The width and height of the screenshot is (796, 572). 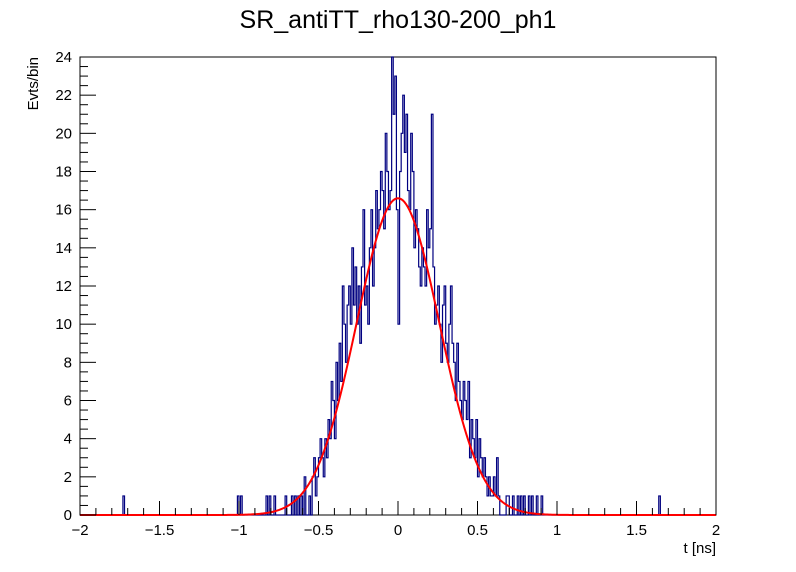 I want to click on x-tick-label: 1, so click(x=557, y=530).